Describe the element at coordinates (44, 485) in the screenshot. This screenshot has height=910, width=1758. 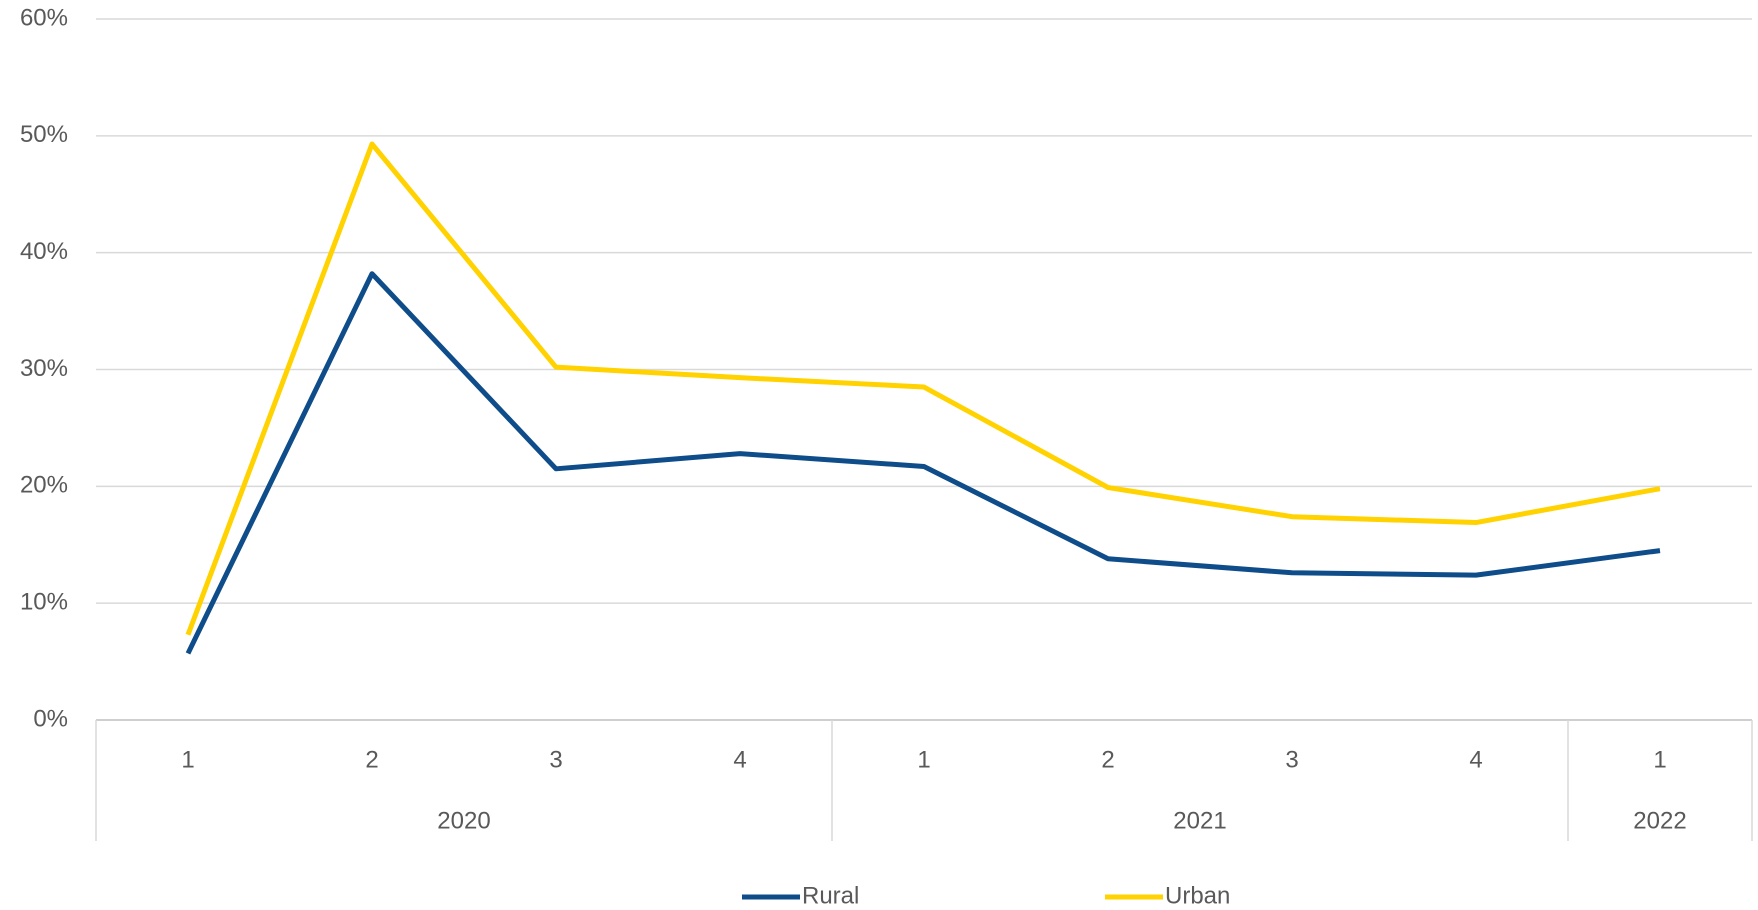
I see `y-tick-label: 20%` at that location.